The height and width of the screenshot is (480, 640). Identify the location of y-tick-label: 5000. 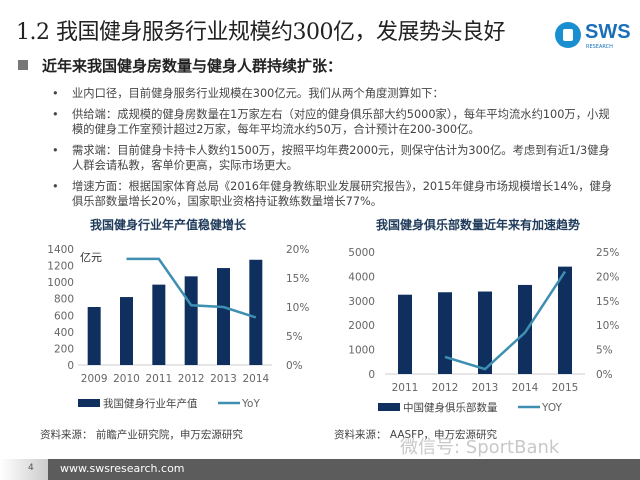
(361, 253).